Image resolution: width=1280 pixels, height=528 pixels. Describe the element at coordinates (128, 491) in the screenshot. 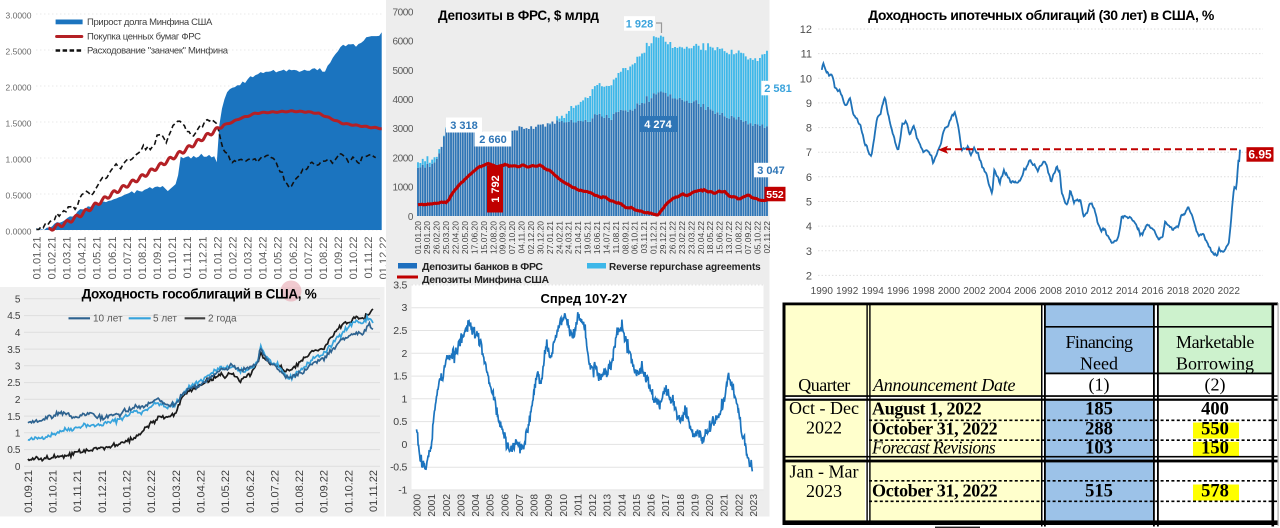

I see `svg-text: 01.01.22` at that location.